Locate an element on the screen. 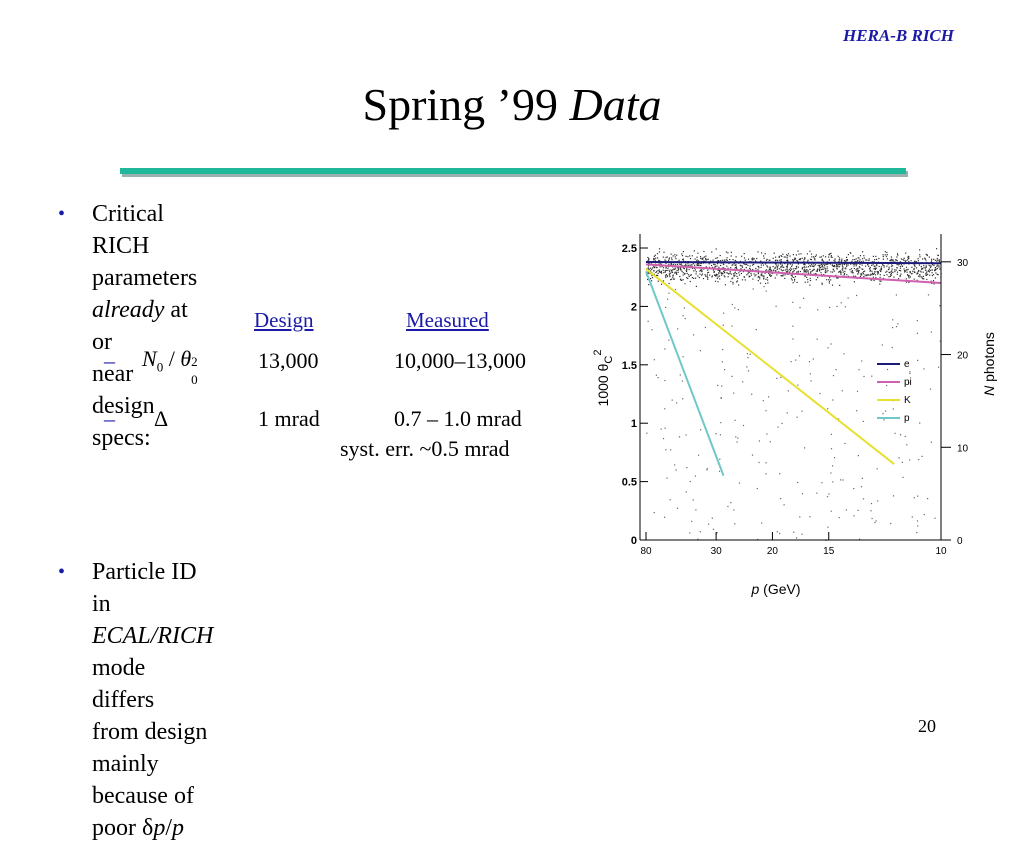 This screenshot has width=1024, height=844. legend-label-p: p is located at coordinates (907, 418).